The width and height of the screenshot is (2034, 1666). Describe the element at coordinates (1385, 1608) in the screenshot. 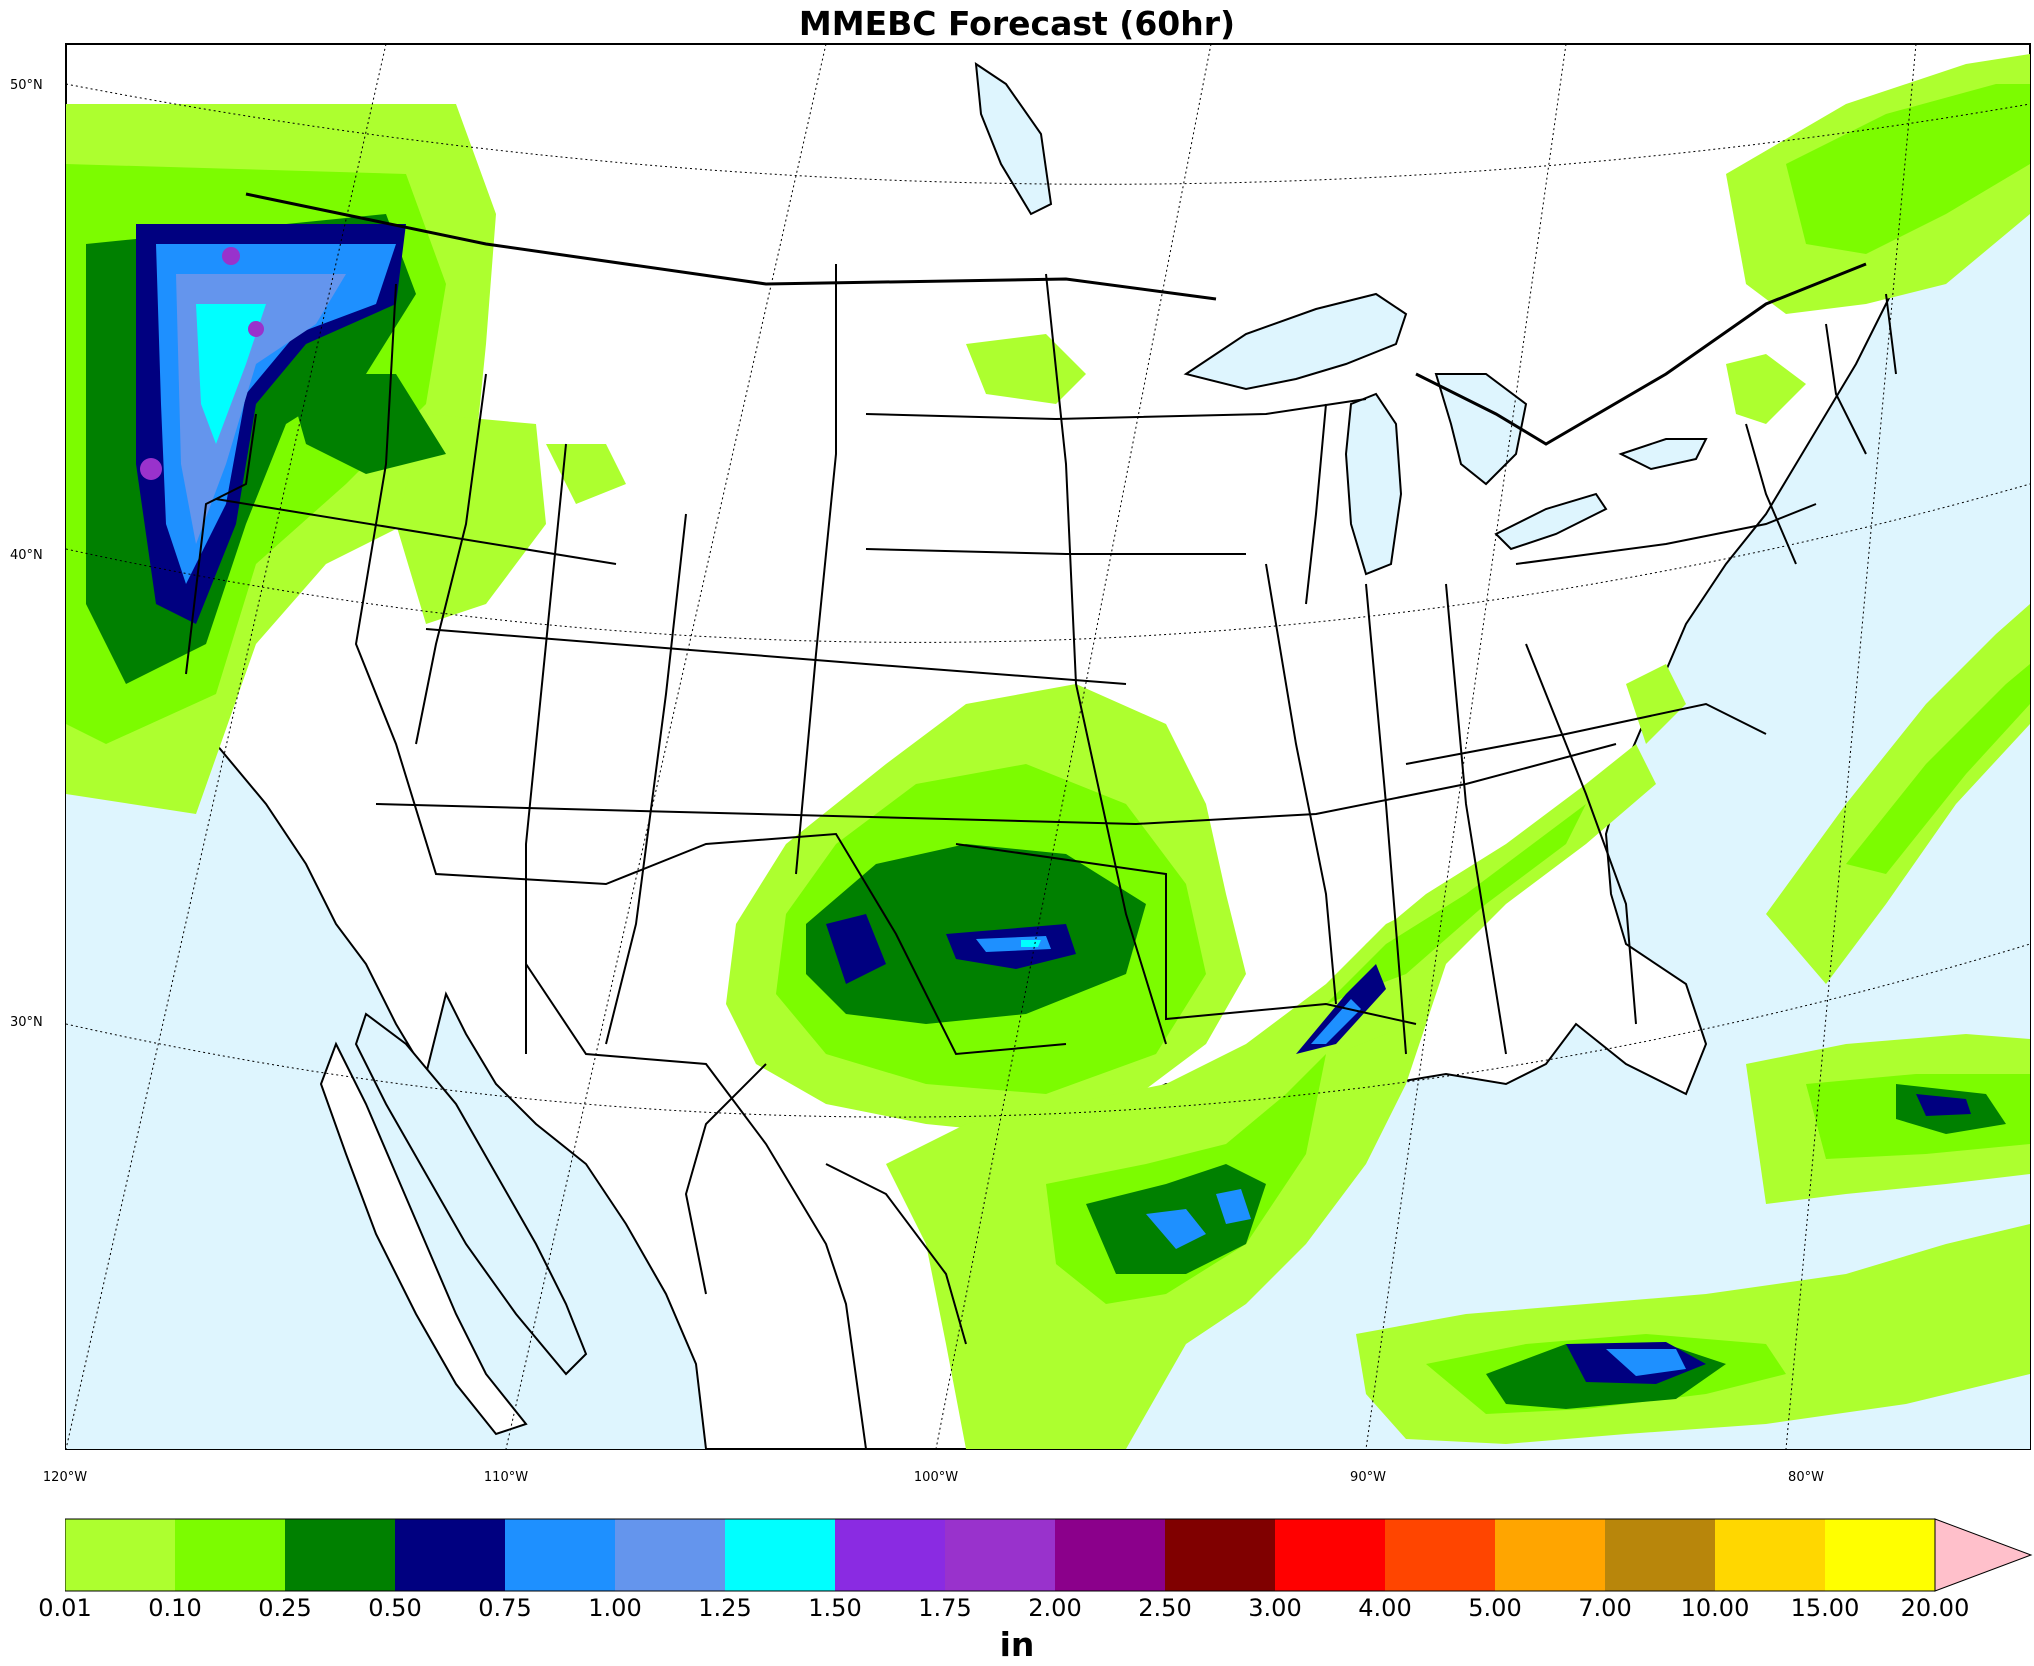

I see `colorbar-tick-label: 4.00` at that location.